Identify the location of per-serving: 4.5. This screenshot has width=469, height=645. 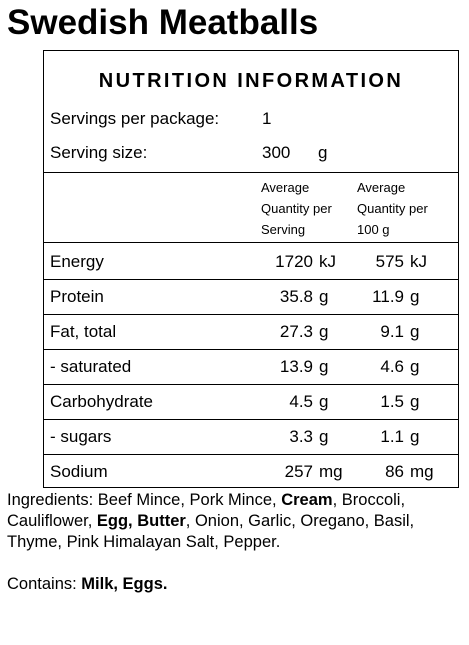
(301, 401).